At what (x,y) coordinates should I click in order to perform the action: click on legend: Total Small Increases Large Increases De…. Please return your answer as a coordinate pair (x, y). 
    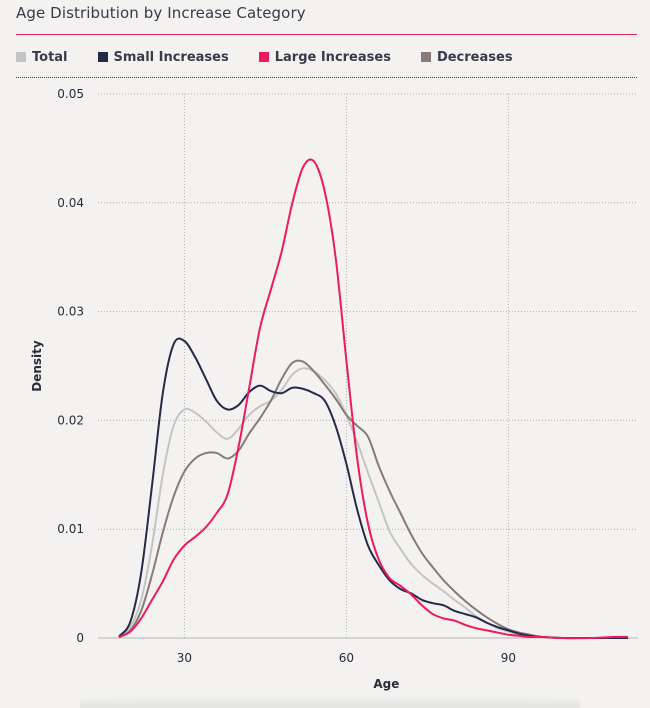
    Looking at the image, I should click on (279, 57).